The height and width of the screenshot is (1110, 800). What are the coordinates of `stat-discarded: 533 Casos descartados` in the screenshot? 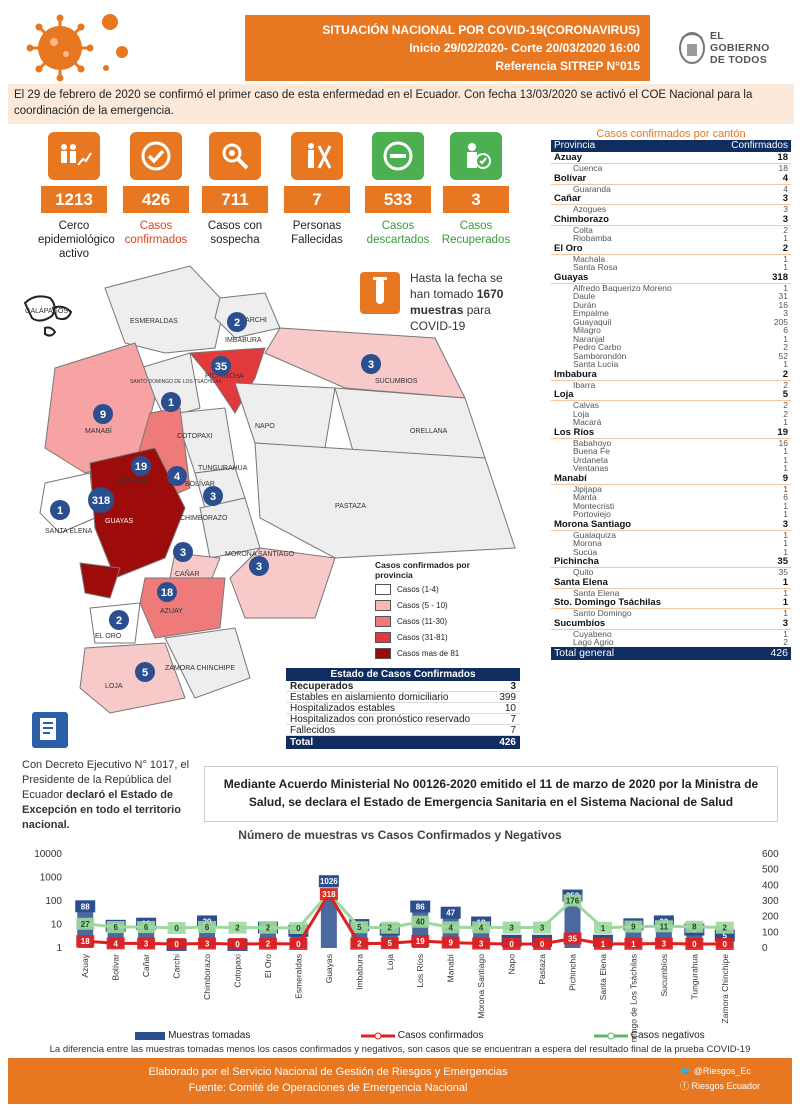 It's located at (398, 189).